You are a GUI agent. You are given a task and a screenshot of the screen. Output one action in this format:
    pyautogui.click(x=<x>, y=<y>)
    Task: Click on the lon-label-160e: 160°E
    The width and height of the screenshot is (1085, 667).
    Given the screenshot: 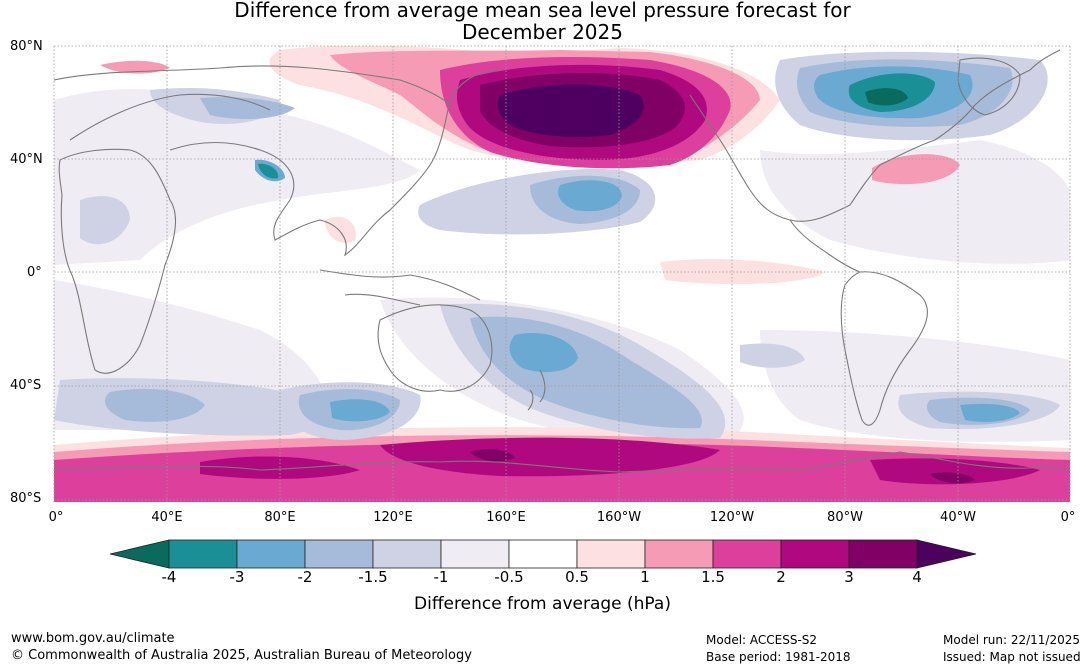 What is the action you would take?
    pyautogui.click(x=506, y=517)
    